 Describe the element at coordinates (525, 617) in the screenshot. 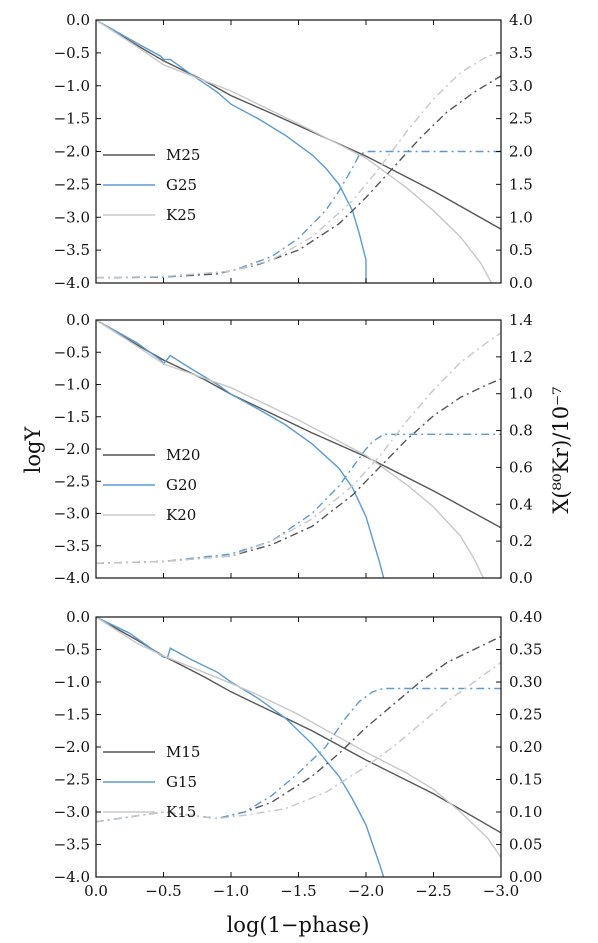

I see `right-tick-label-3-1: 0.40` at that location.